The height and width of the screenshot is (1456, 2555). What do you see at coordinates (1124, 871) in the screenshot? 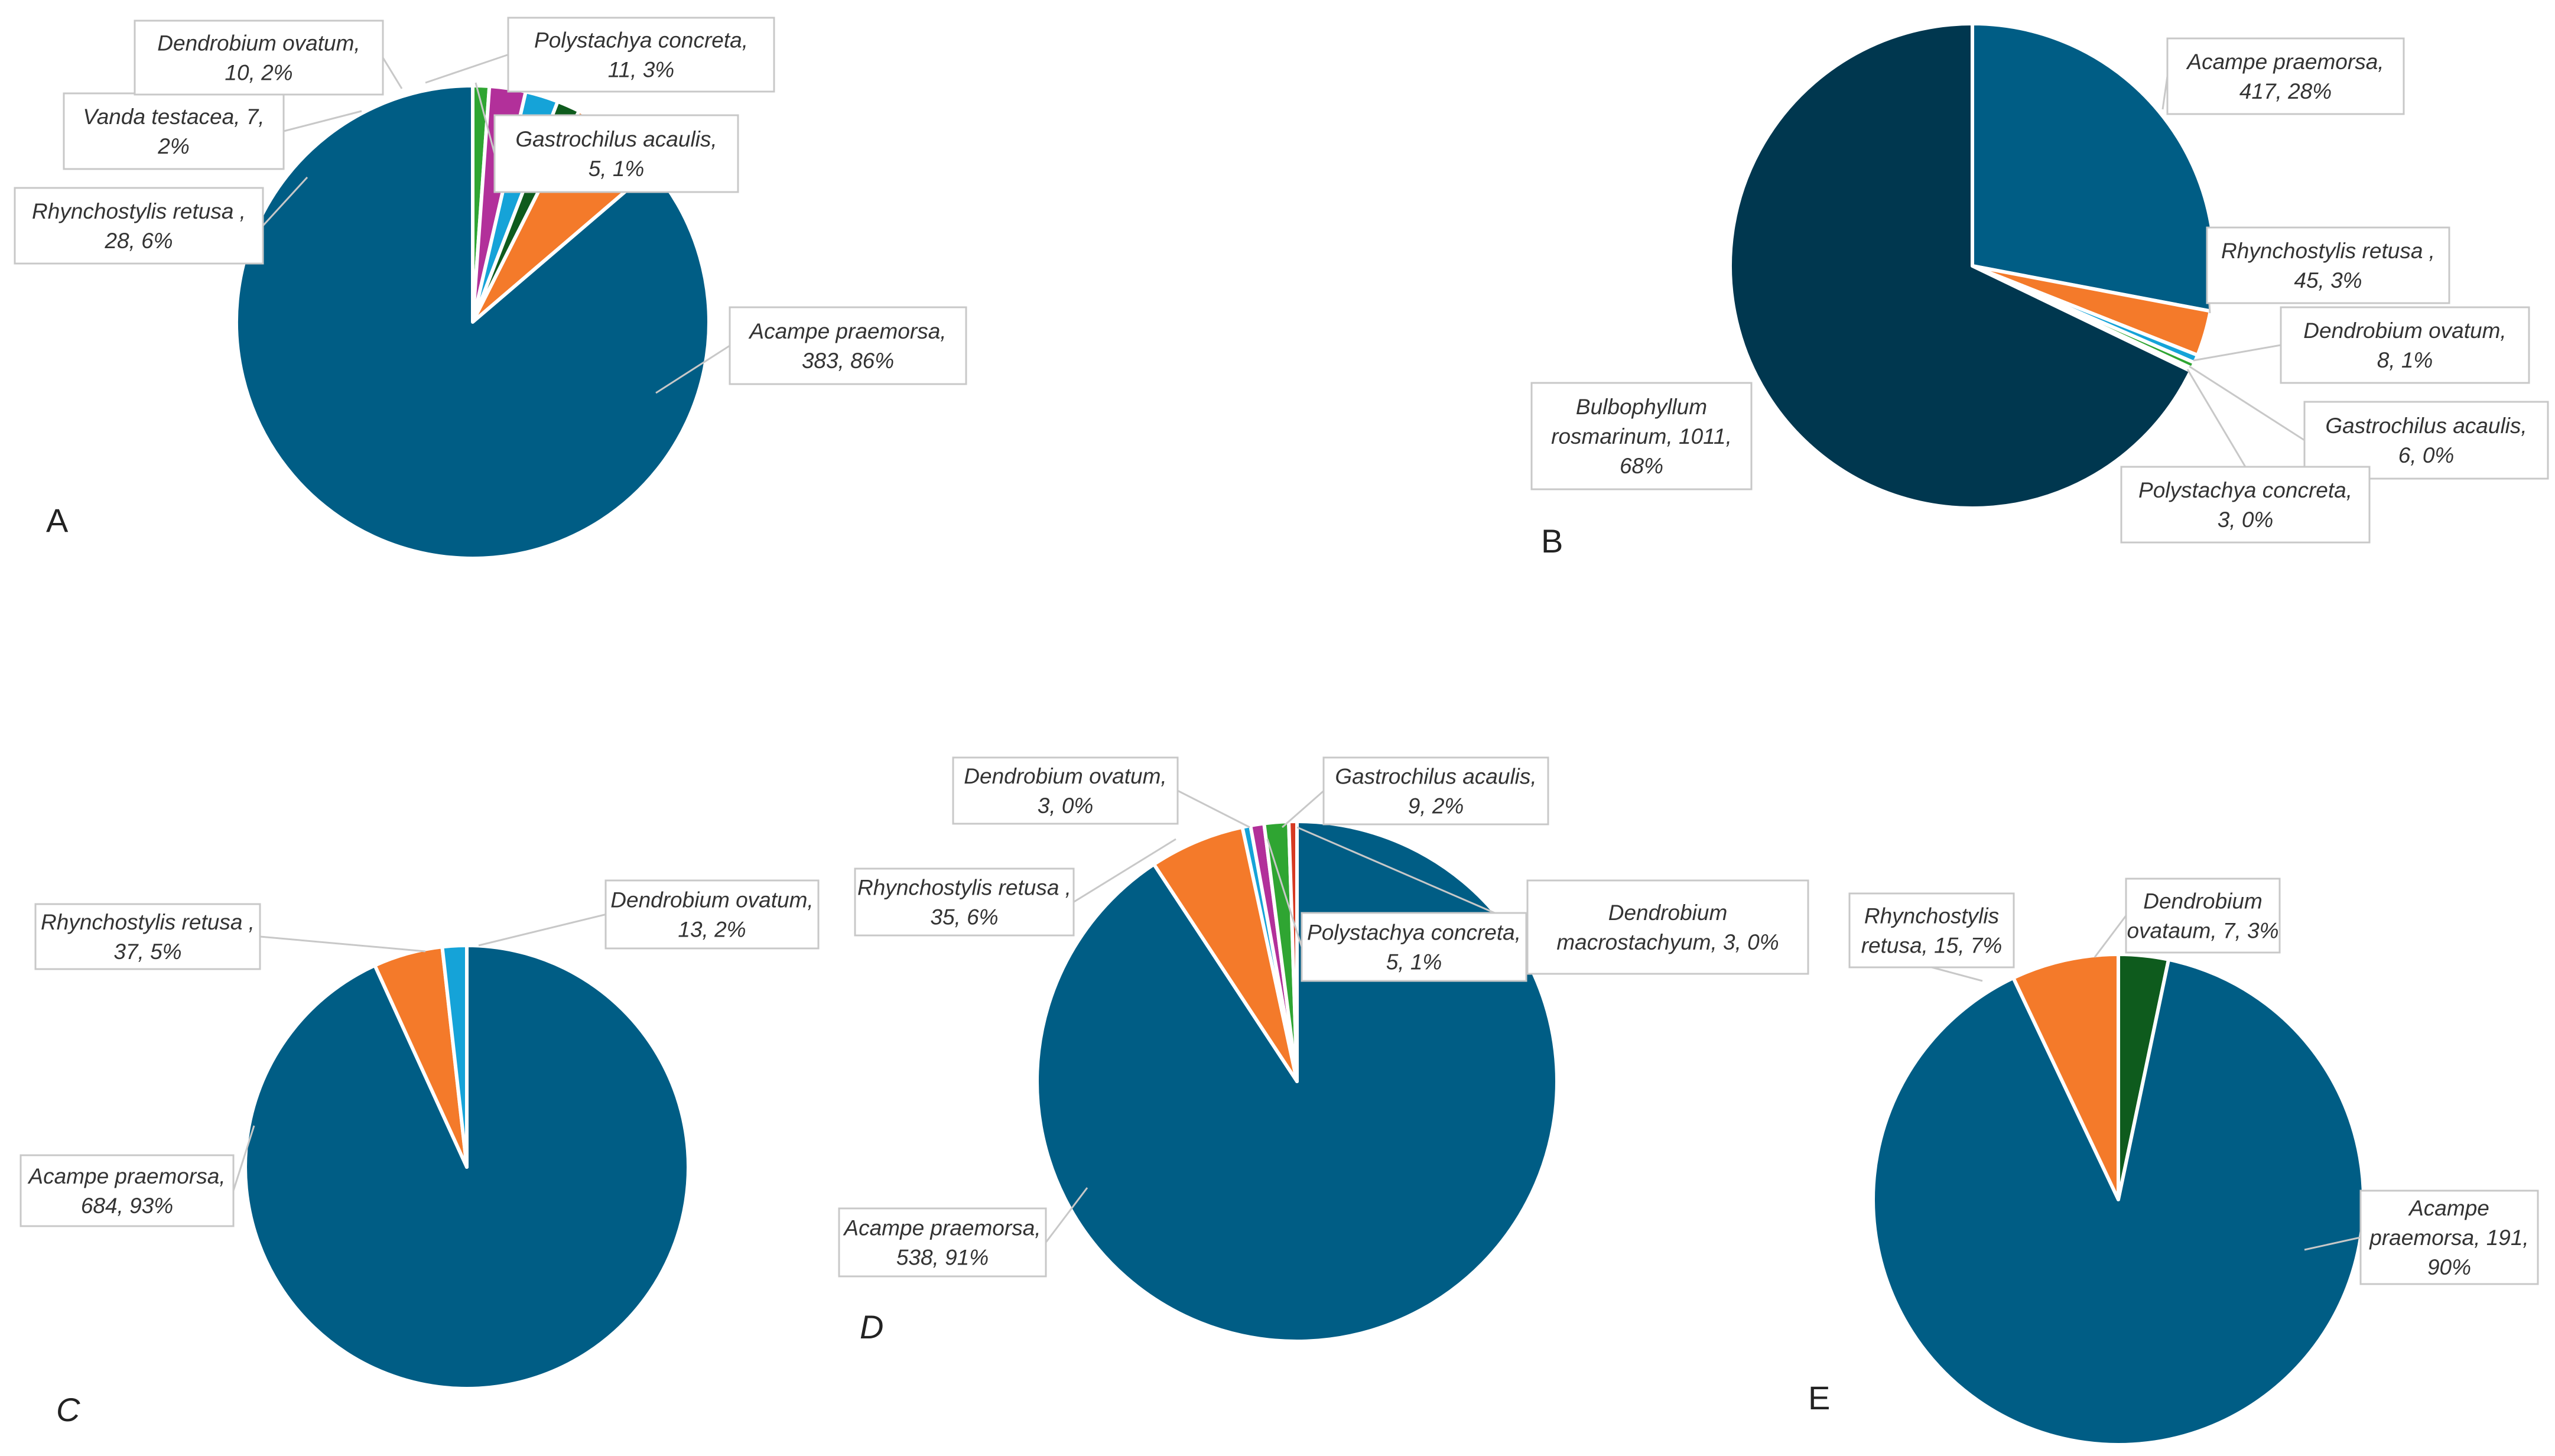
I see `leader-line-d-rhynchostylis-retusa` at bounding box center [1124, 871].